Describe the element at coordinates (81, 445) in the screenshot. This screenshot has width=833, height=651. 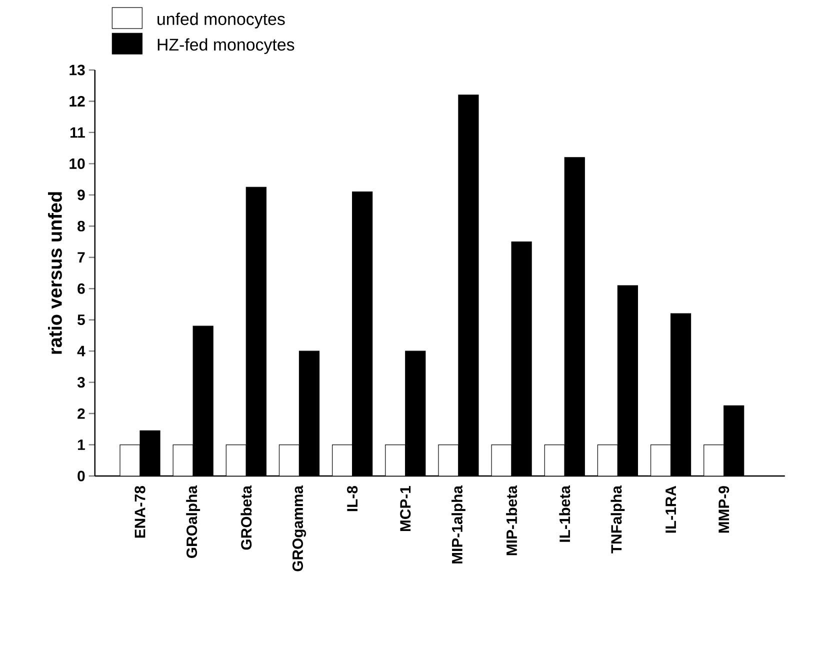
I see `y-tick-label: 1` at that location.